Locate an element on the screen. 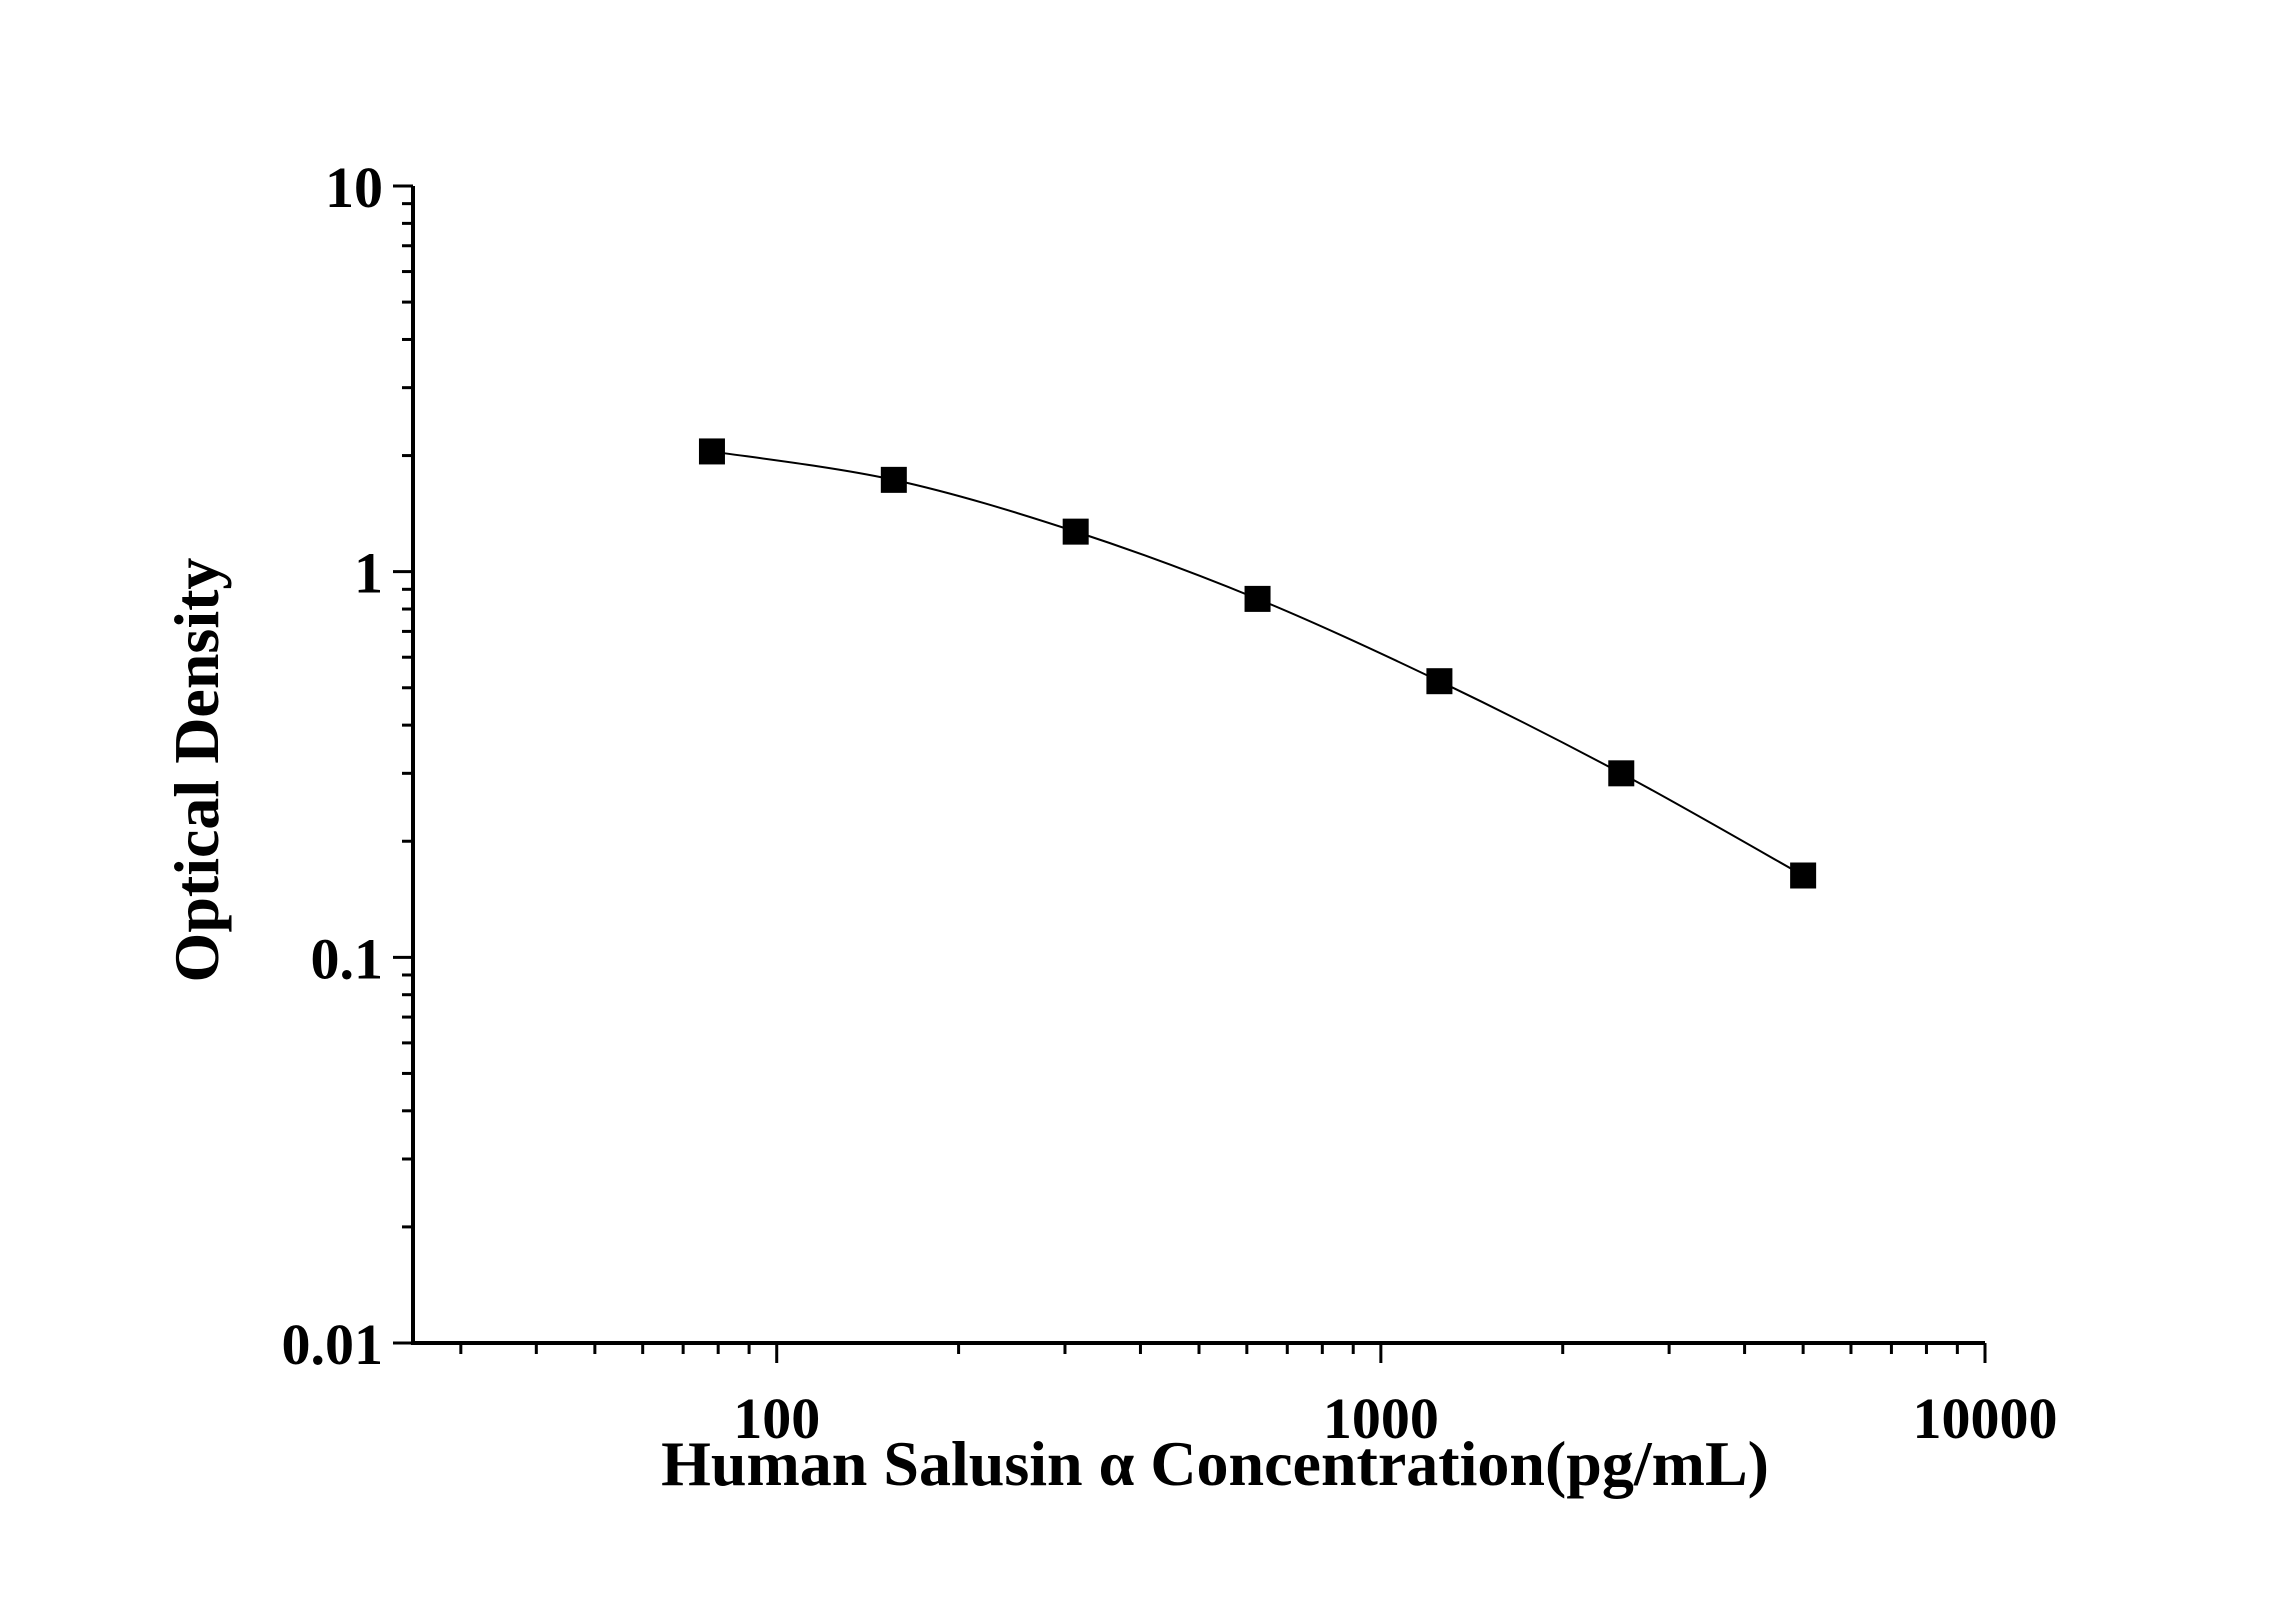 The width and height of the screenshot is (2296, 1609). data-points is located at coordinates (1257, 663).